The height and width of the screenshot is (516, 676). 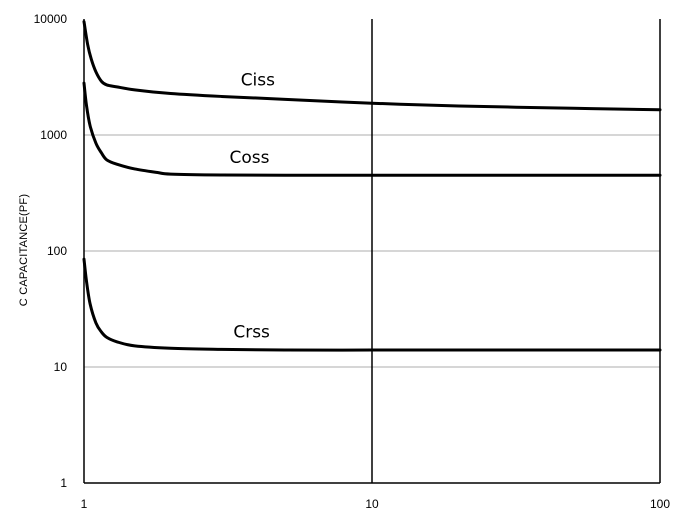 What do you see at coordinates (24, 250) in the screenshot?
I see `y-axis-label: C CAPACITANCE(PF)` at bounding box center [24, 250].